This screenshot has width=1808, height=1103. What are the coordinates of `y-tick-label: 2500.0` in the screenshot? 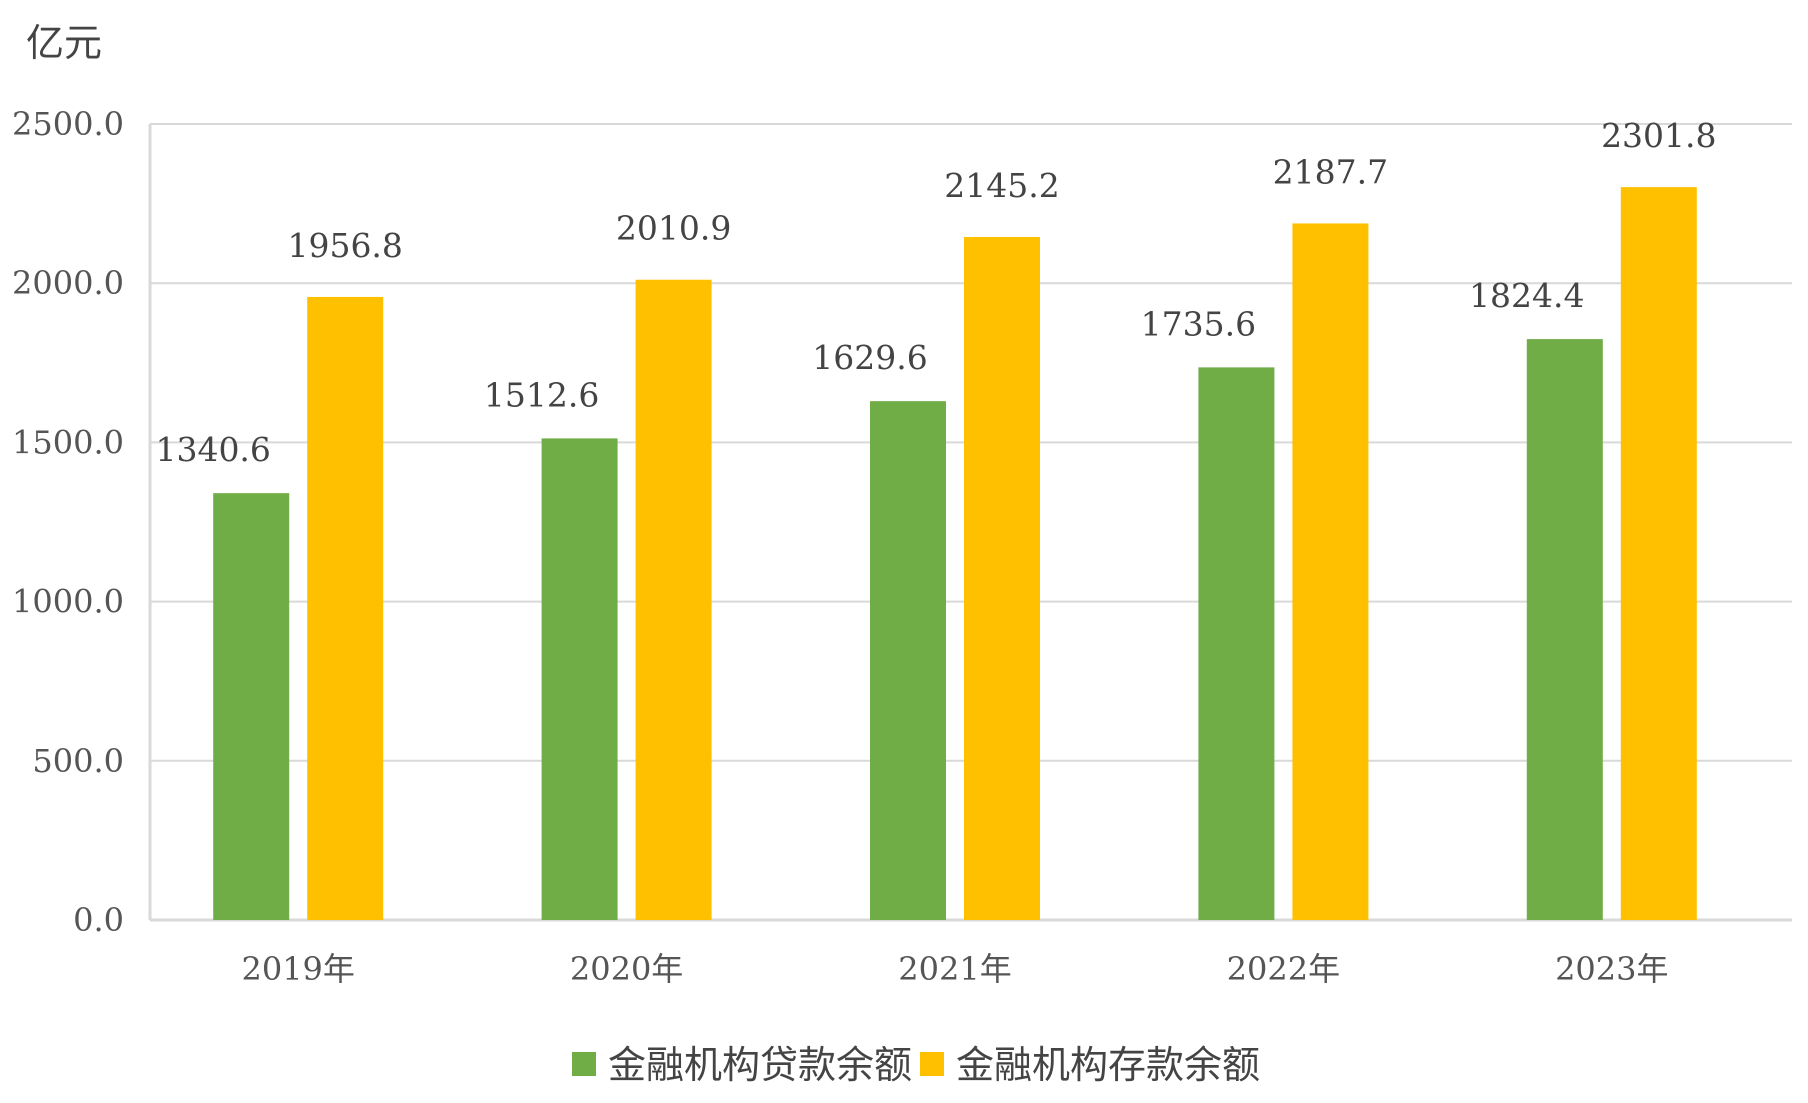 It's located at (68, 124).